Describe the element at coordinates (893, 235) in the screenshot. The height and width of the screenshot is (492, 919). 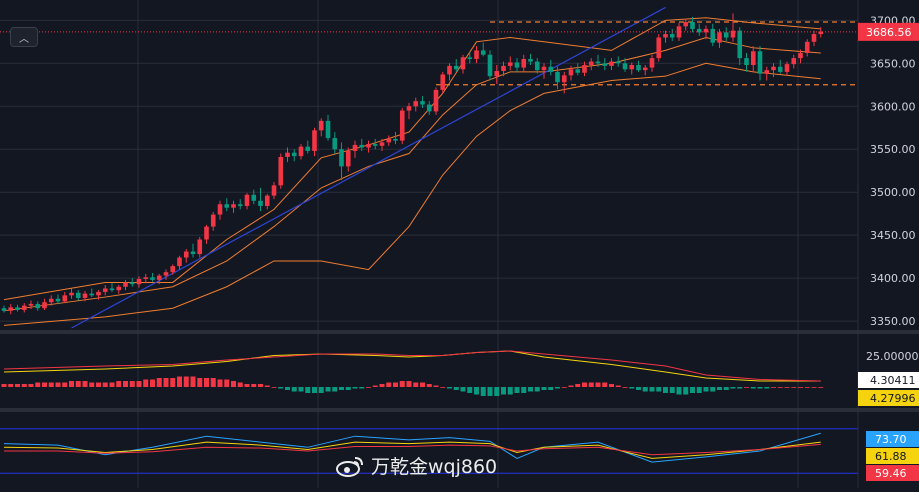
I see `price-tick-5: 3450.00` at that location.